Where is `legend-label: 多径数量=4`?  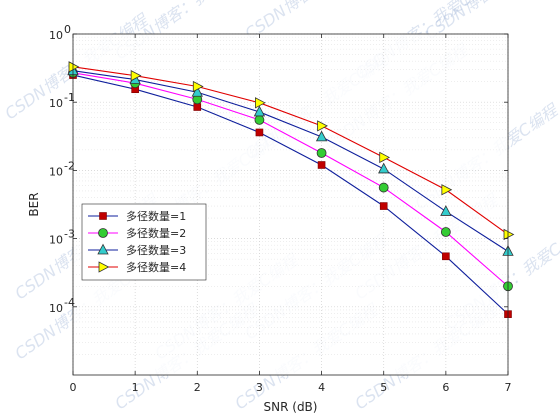
legend-label: 多径数量=4 is located at coordinates (156, 267).